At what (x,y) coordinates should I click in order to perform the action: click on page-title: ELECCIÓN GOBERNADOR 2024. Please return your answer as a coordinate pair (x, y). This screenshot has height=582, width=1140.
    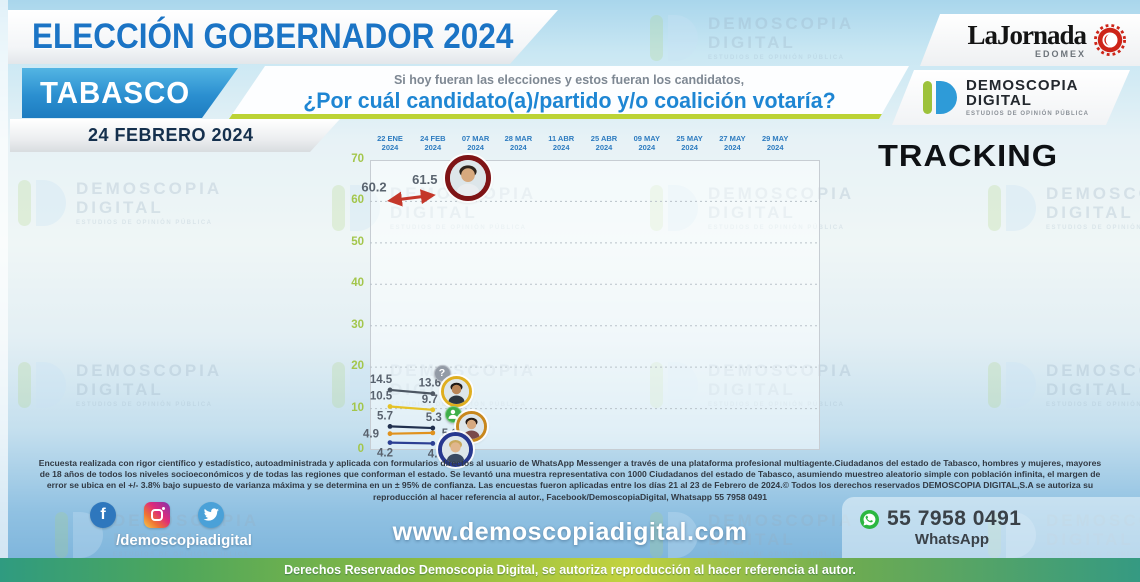
    Looking at the image, I should click on (273, 36).